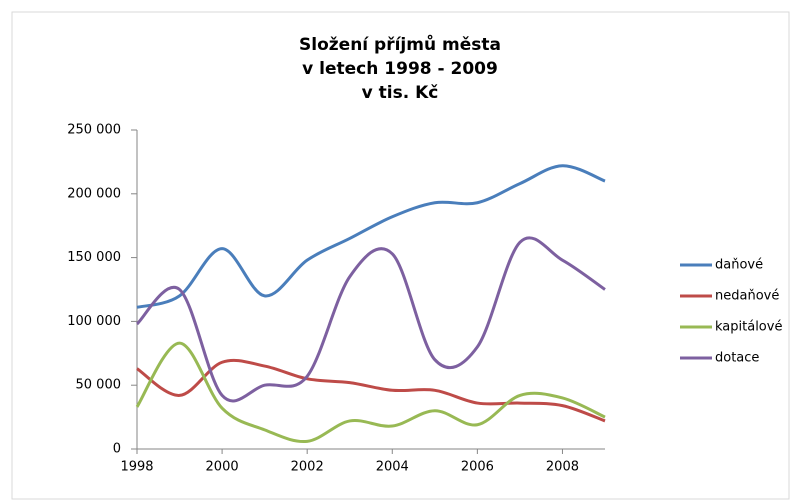 Image resolution: width=801 pixels, height=500 pixels. What do you see at coordinates (94, 193) in the screenshot?
I see `y-tick-label: 200 000` at bounding box center [94, 193].